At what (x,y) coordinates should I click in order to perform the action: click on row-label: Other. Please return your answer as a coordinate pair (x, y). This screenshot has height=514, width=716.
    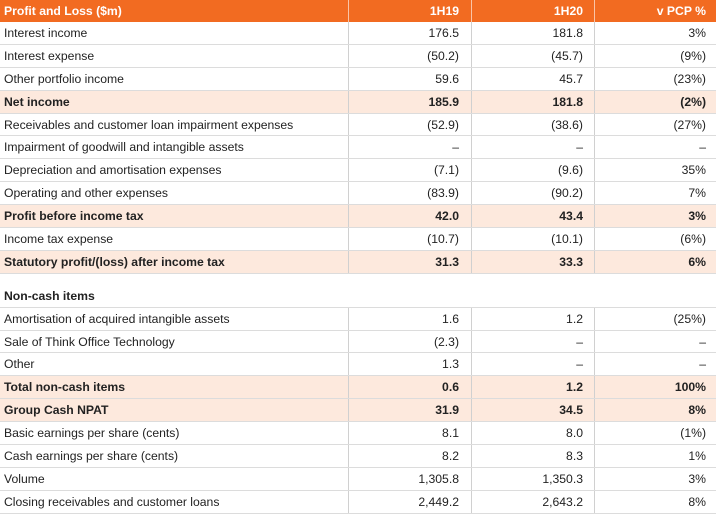
    Looking at the image, I should click on (19, 364).